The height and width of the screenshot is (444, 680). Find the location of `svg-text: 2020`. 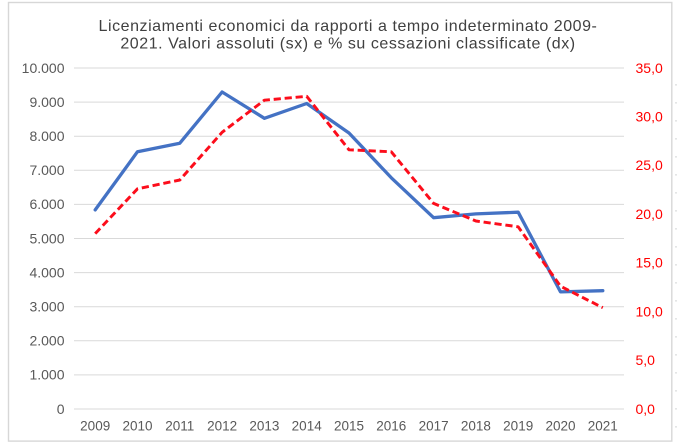

svg-text: 2020 is located at coordinates (560, 426).